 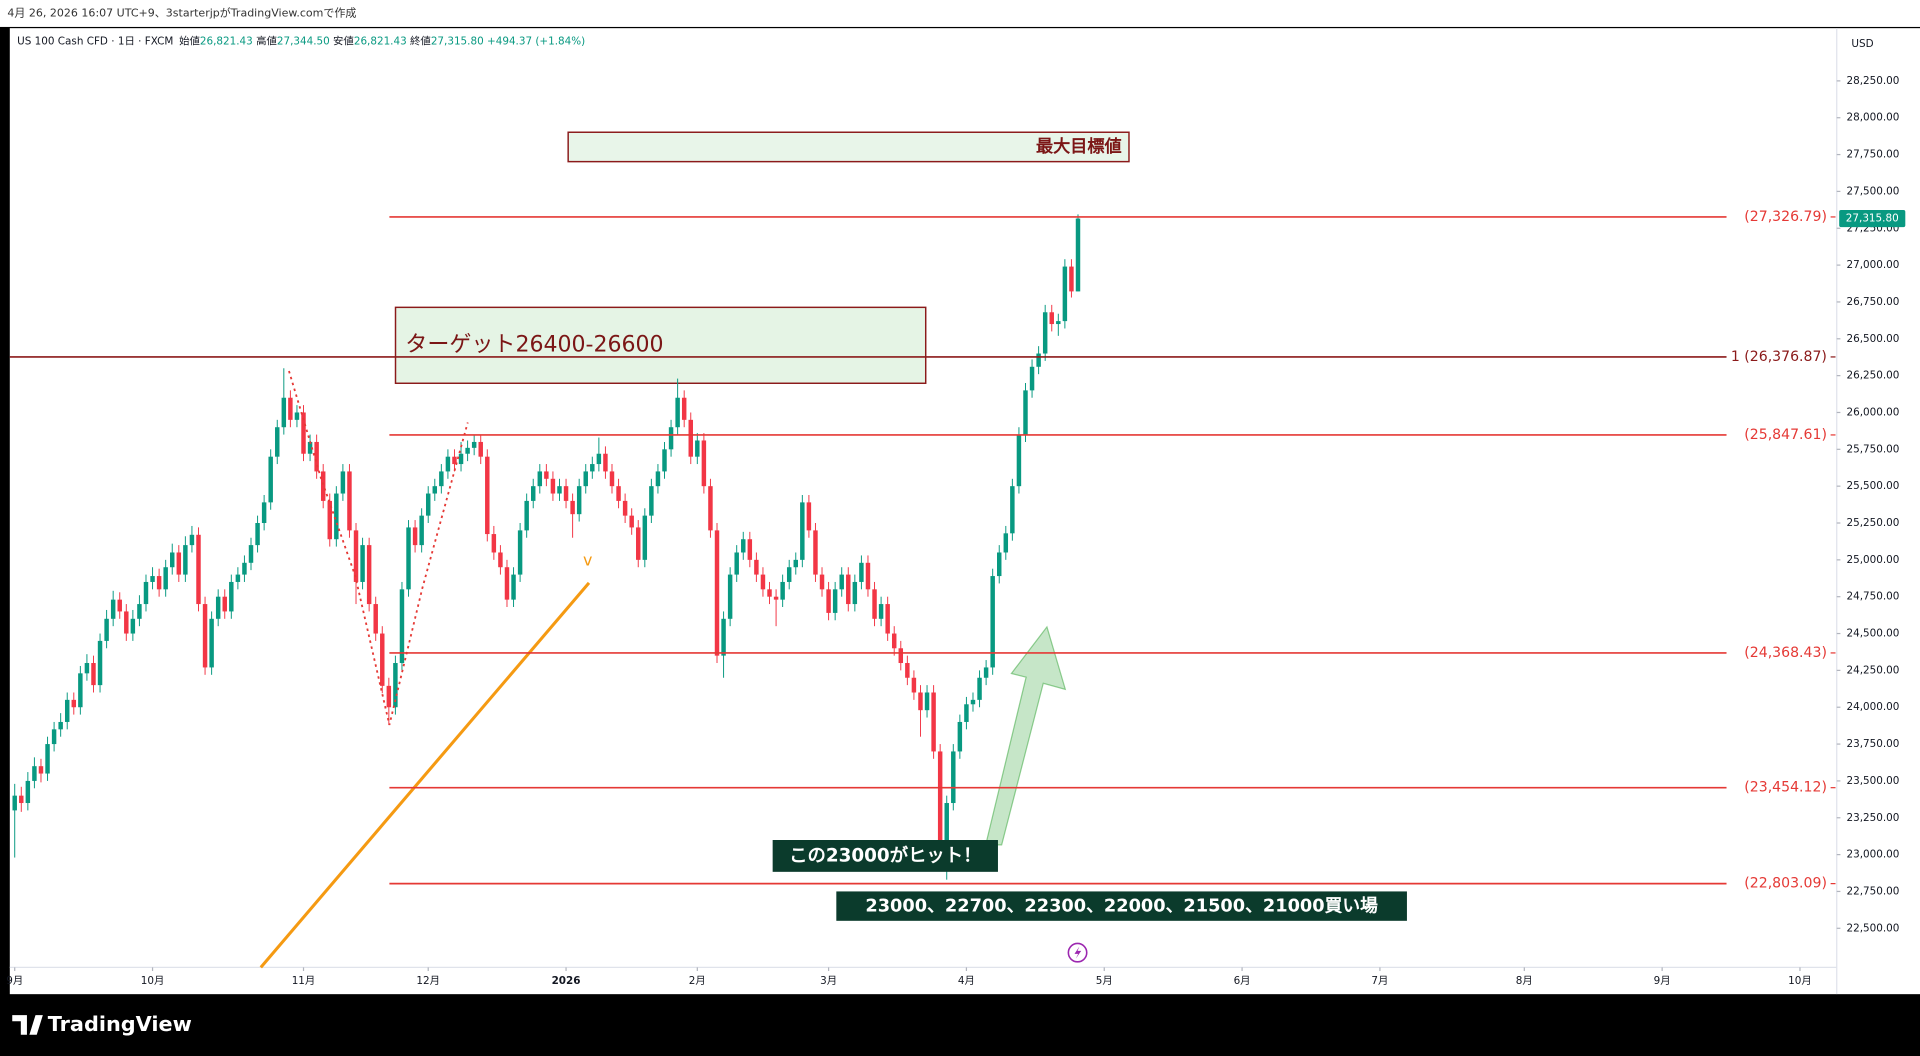 I want to click on x-tick-label: 6月, so click(x=1242, y=981).